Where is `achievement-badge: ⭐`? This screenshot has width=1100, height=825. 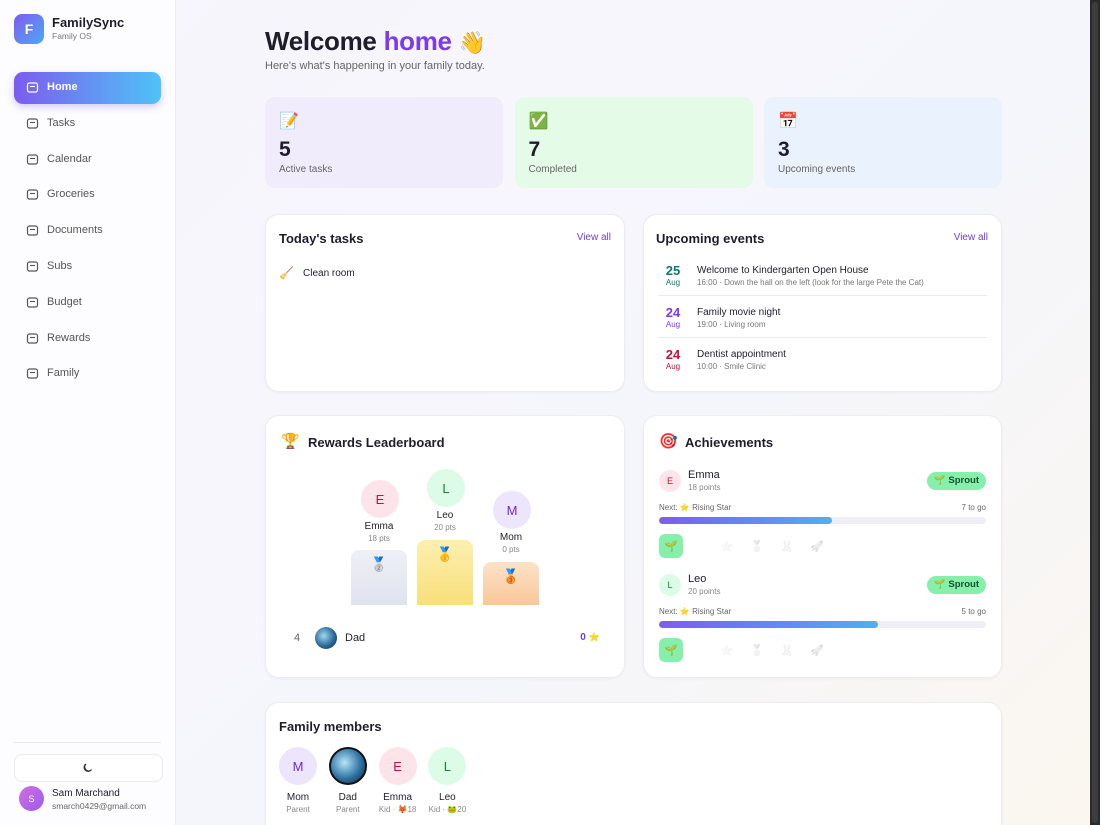 achievement-badge: ⭐ is located at coordinates (727, 650).